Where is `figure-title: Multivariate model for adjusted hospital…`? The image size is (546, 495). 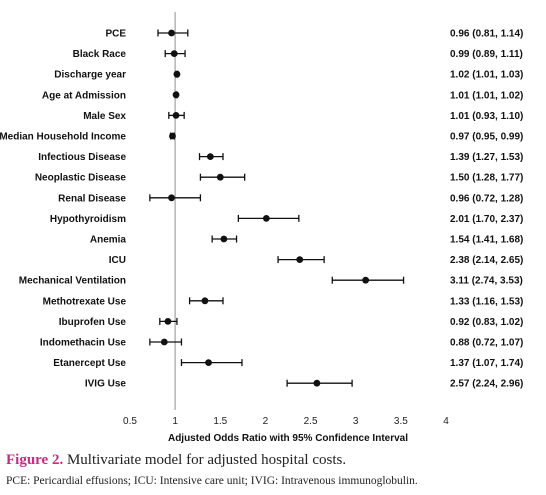
figure-title: Multivariate model for adjusted hospital… is located at coordinates (206, 460).